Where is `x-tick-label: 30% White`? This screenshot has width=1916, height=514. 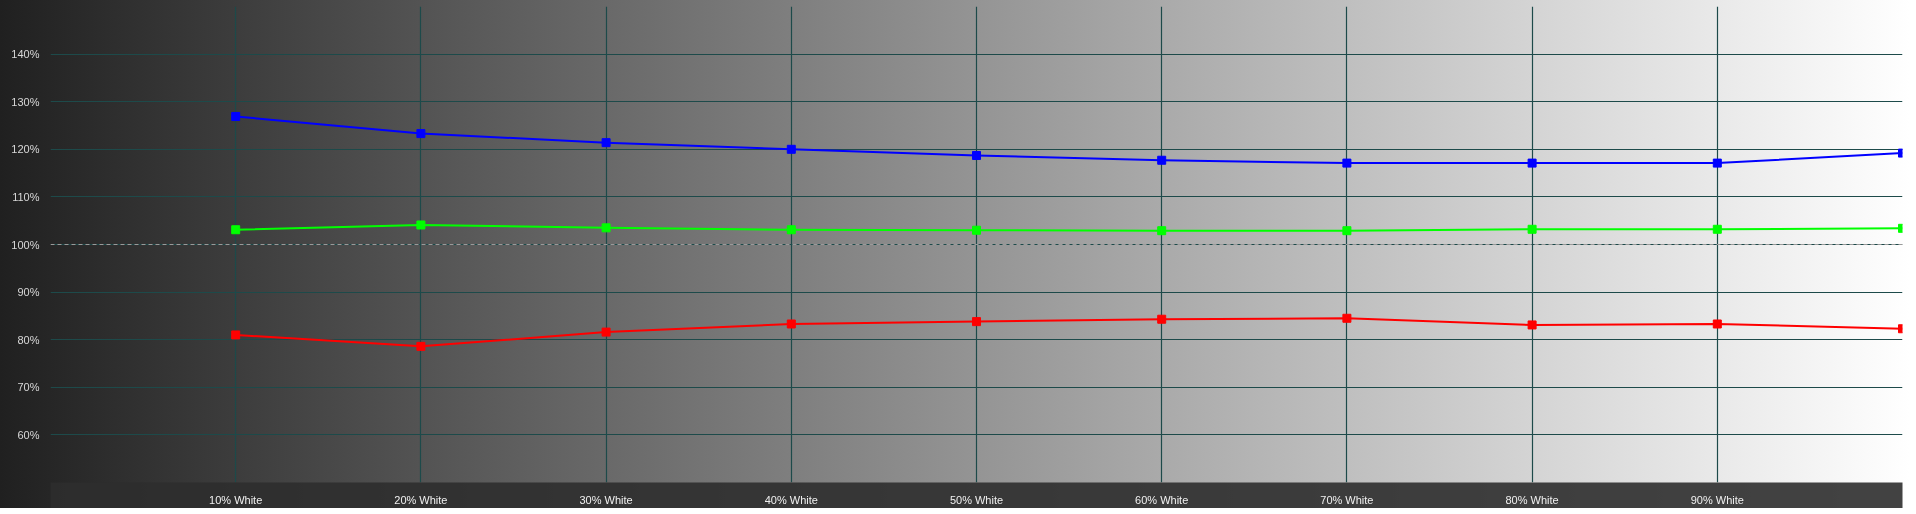
x-tick-label: 30% White is located at coordinates (606, 499).